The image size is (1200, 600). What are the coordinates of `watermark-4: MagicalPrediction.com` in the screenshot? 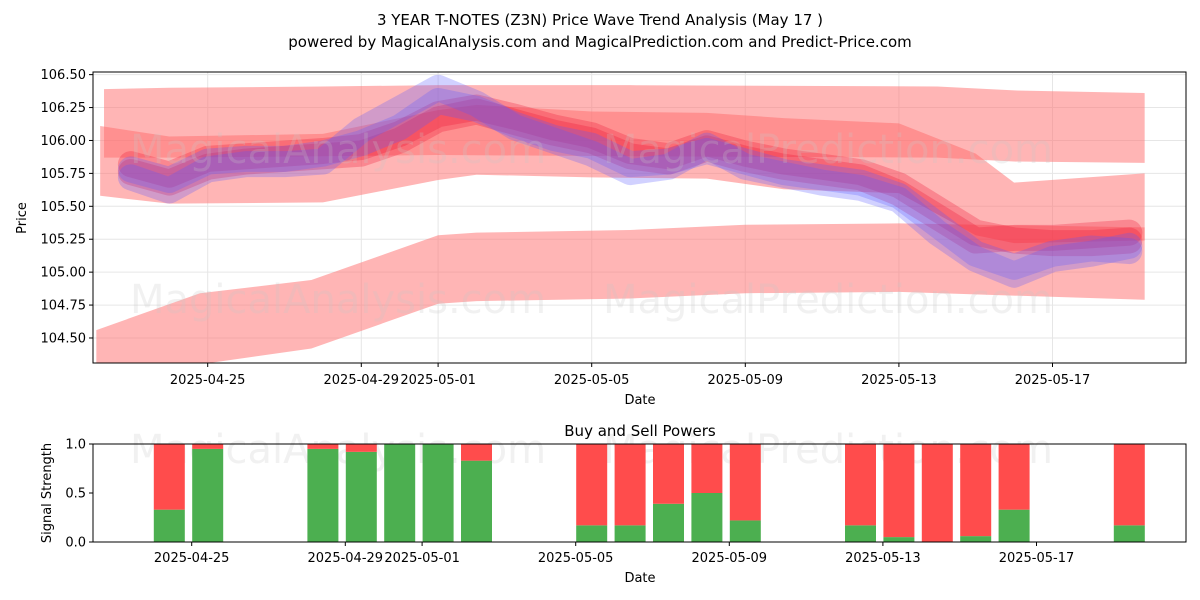 It's located at (828, 300).